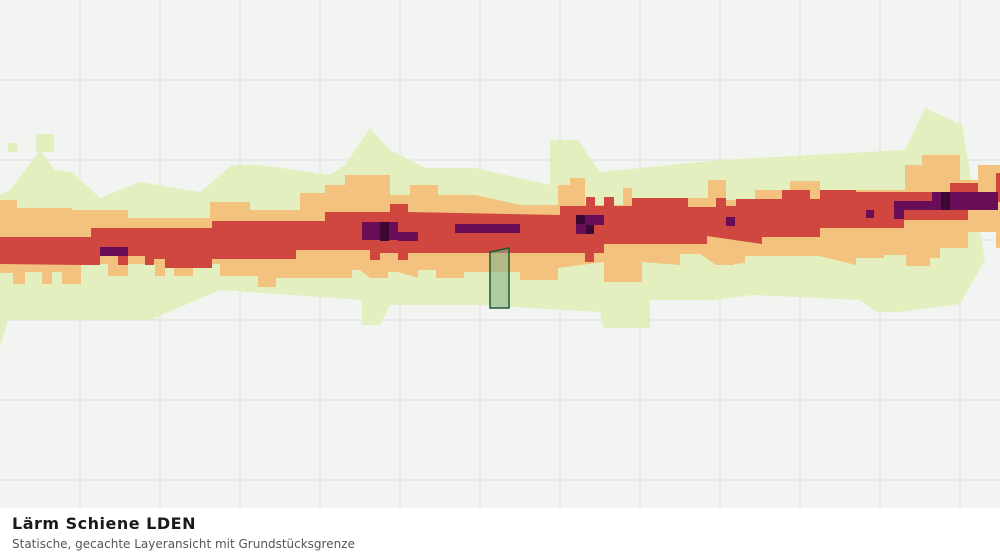  Describe the element at coordinates (665, 216) in the screenshot. I see `noise-zone-extreme` at that location.